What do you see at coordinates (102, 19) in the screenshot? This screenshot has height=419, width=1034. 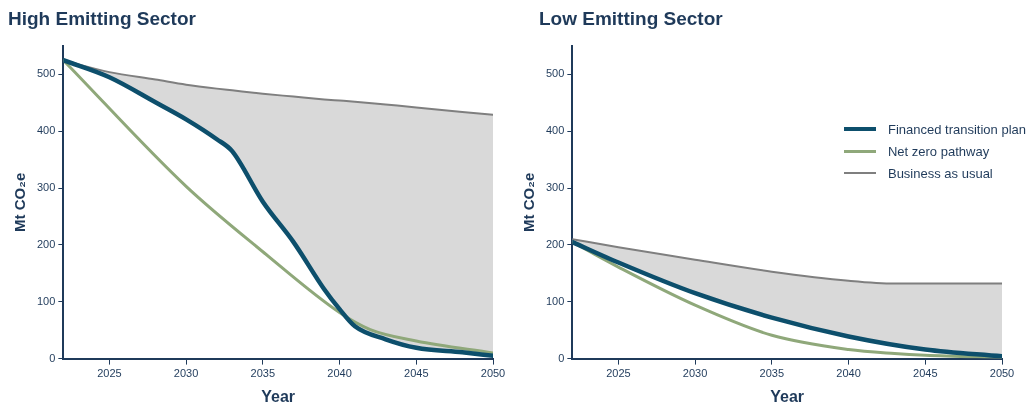 I see `chart-title: High Emitting Sector` at bounding box center [102, 19].